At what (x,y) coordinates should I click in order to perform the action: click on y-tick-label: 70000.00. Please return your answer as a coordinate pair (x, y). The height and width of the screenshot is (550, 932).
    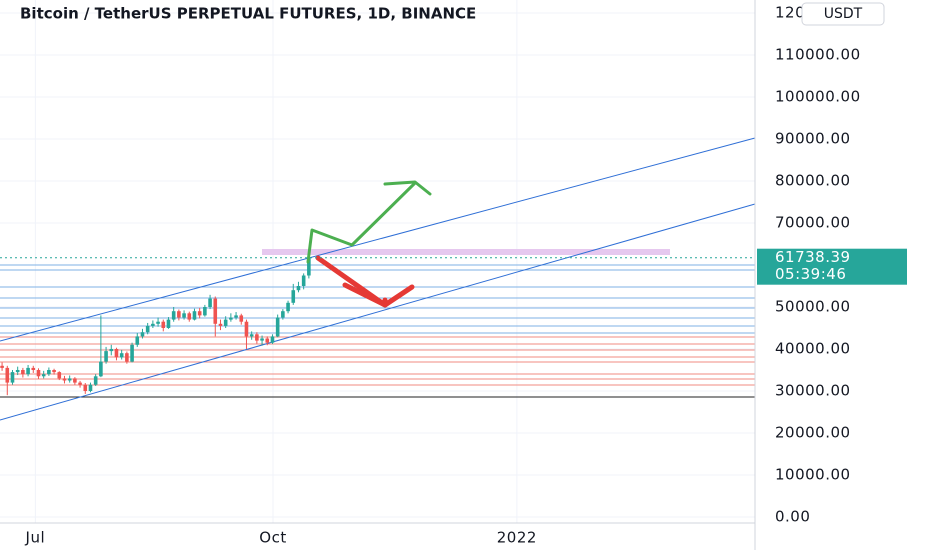
    Looking at the image, I should click on (813, 223).